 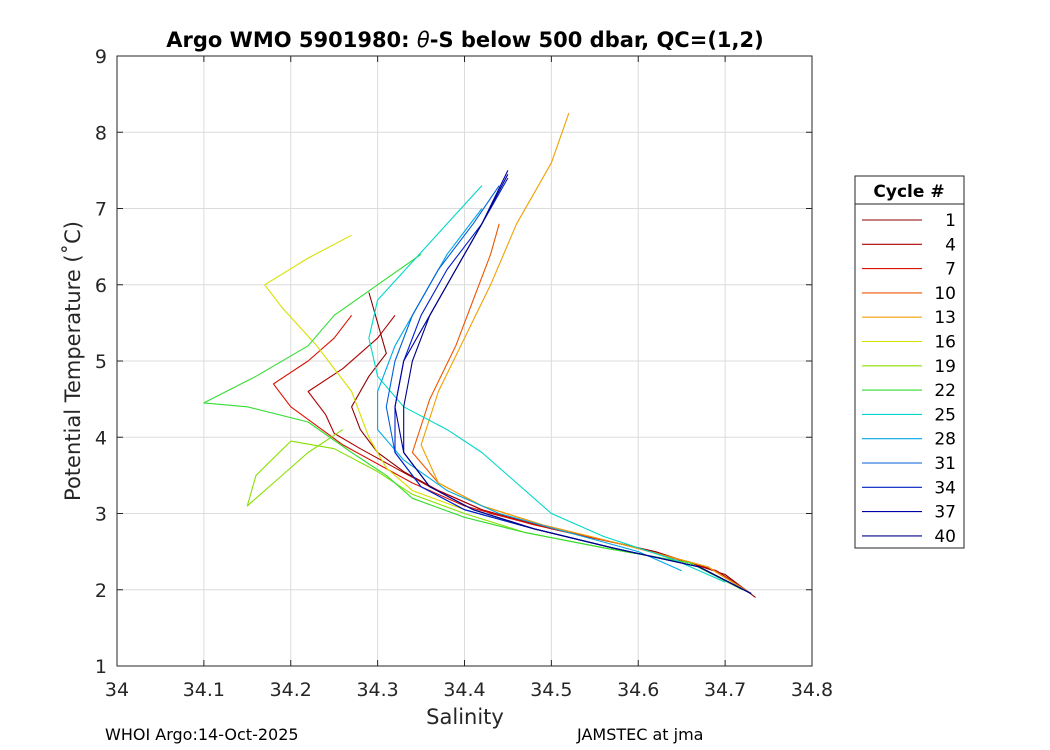 What do you see at coordinates (945, 294) in the screenshot?
I see `legend-label-cycle-10: 10` at bounding box center [945, 294].